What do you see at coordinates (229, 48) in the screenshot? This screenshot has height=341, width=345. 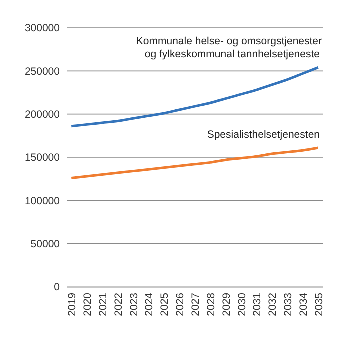 I see `series-label: Kommunale helse- og omsorgstjenester og fylkeskommunal tannhelsetjeneste` at bounding box center [229, 48].